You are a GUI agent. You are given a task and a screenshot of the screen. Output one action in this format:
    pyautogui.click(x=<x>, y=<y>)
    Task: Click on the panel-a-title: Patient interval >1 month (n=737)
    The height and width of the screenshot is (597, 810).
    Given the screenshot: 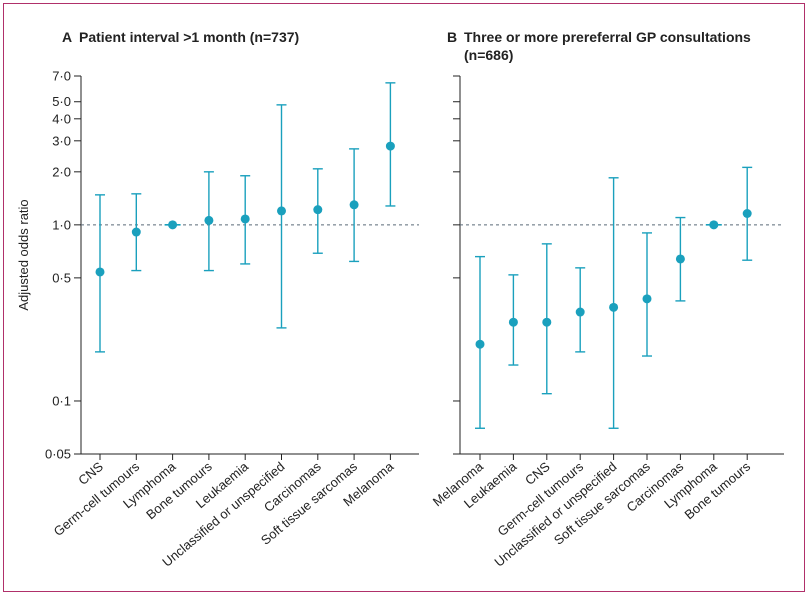 What is the action you would take?
    pyautogui.click(x=189, y=37)
    